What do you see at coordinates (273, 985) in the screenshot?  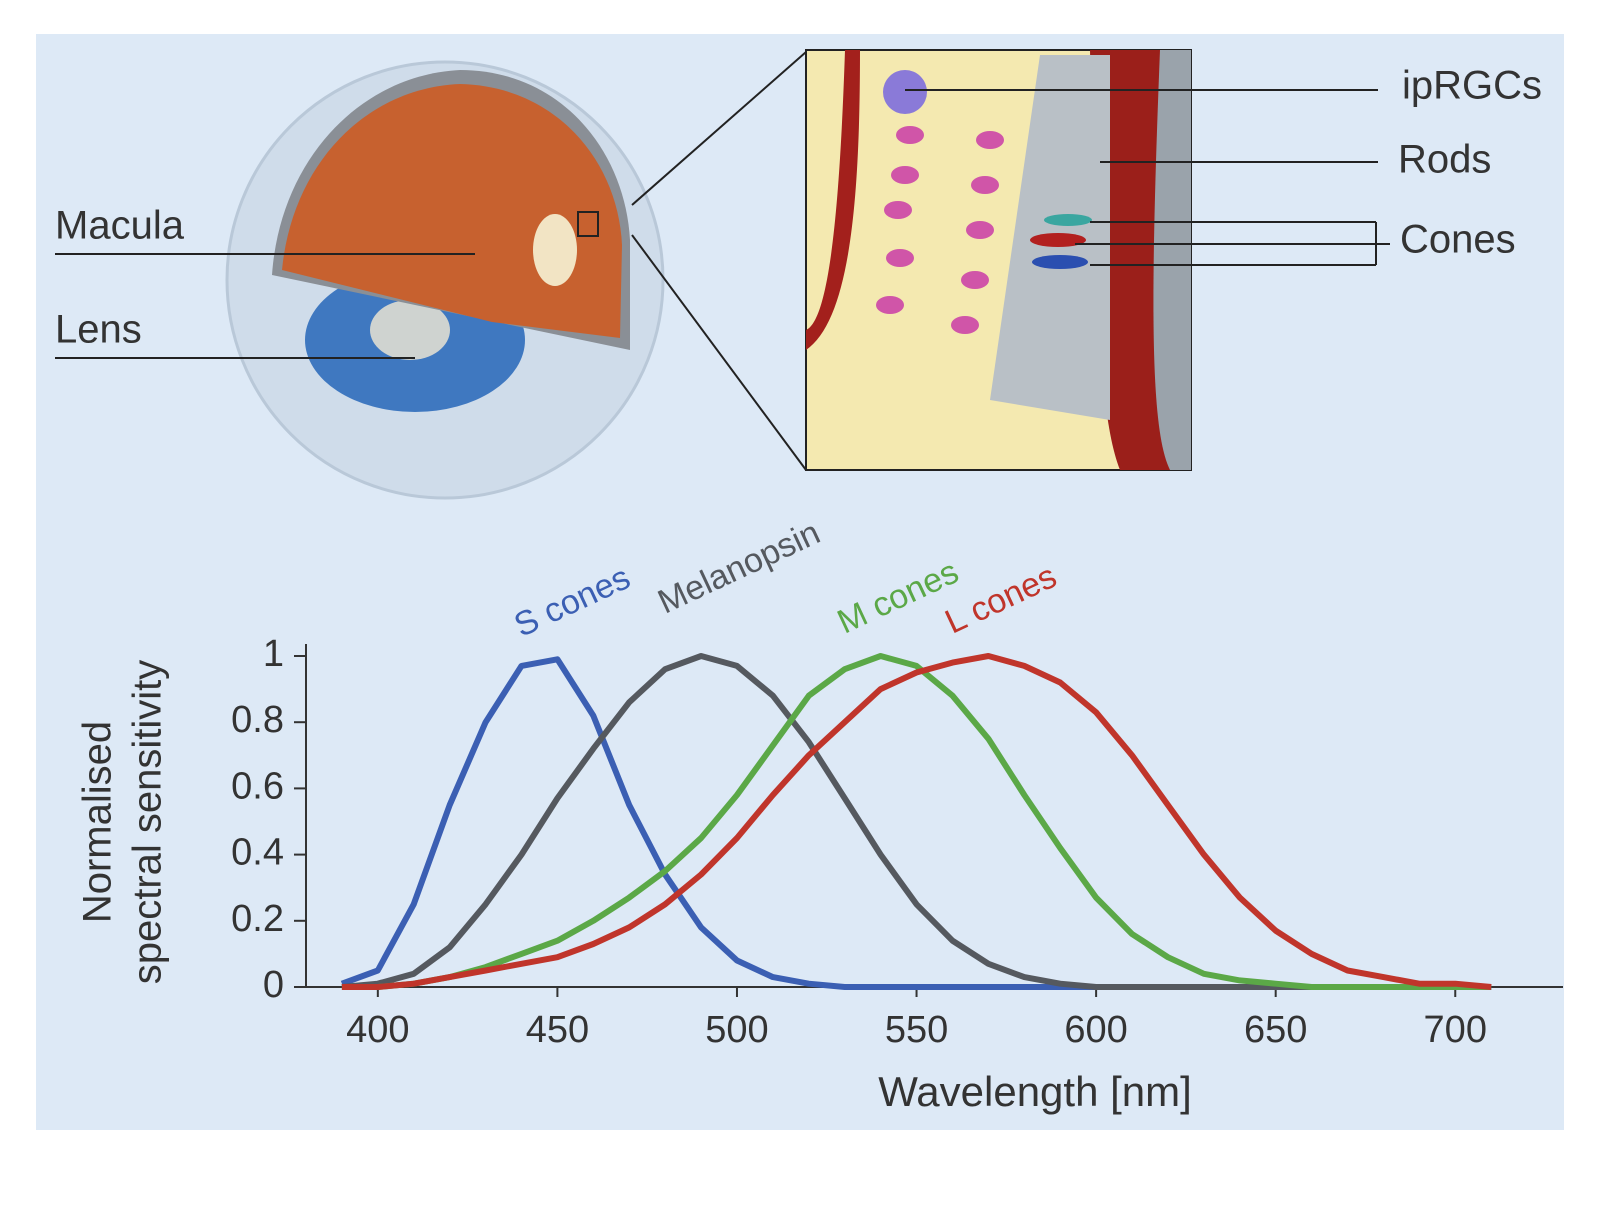 I see `y-tick-label: 0` at bounding box center [273, 985].